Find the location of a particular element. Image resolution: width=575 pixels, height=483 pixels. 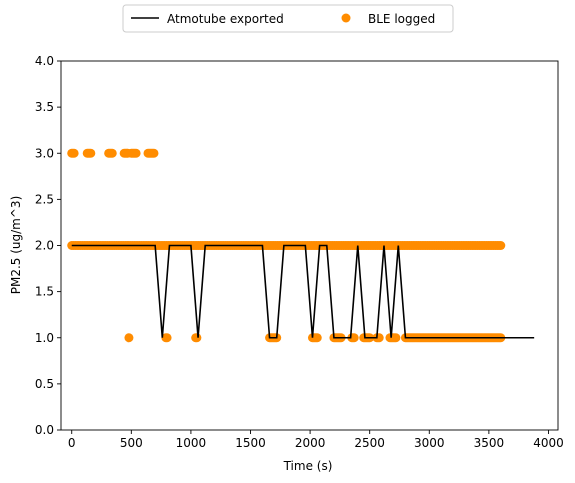

y-tick-label: 3.0 is located at coordinates (44, 153).